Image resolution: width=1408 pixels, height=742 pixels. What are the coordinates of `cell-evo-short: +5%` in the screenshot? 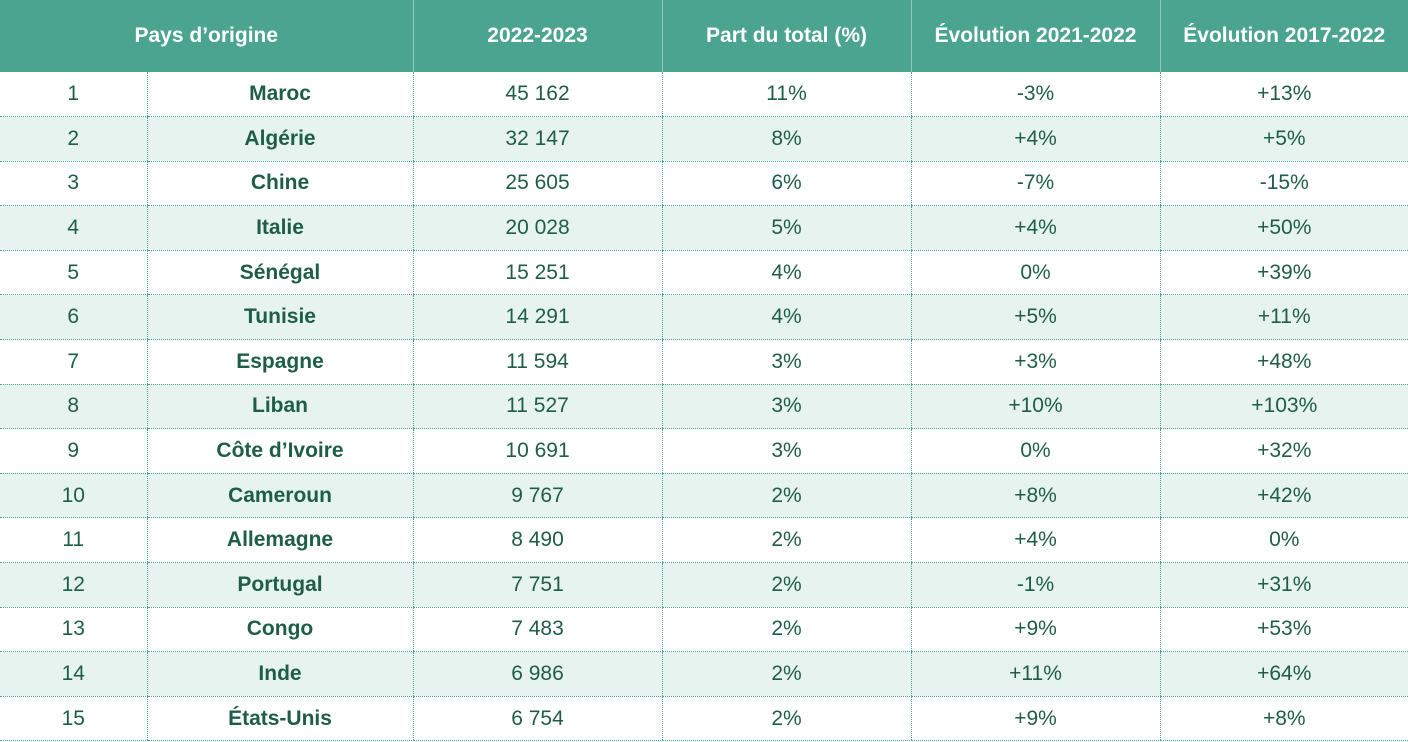 It's located at (1035, 317).